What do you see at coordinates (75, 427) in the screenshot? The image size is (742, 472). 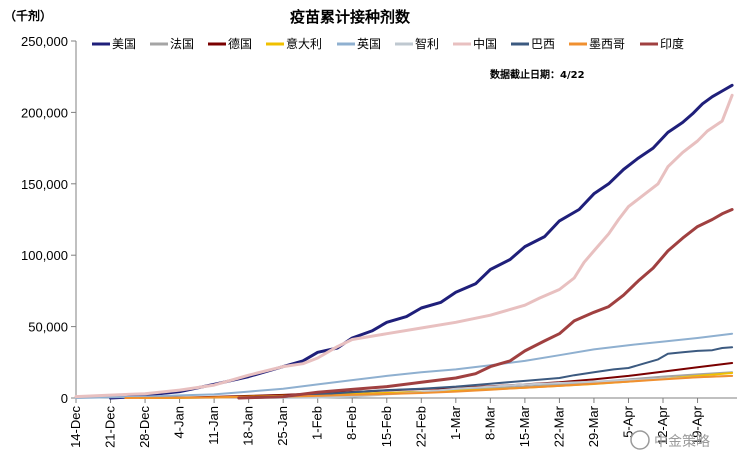 I see `x-tick-label: 14-Dec` at bounding box center [75, 427].